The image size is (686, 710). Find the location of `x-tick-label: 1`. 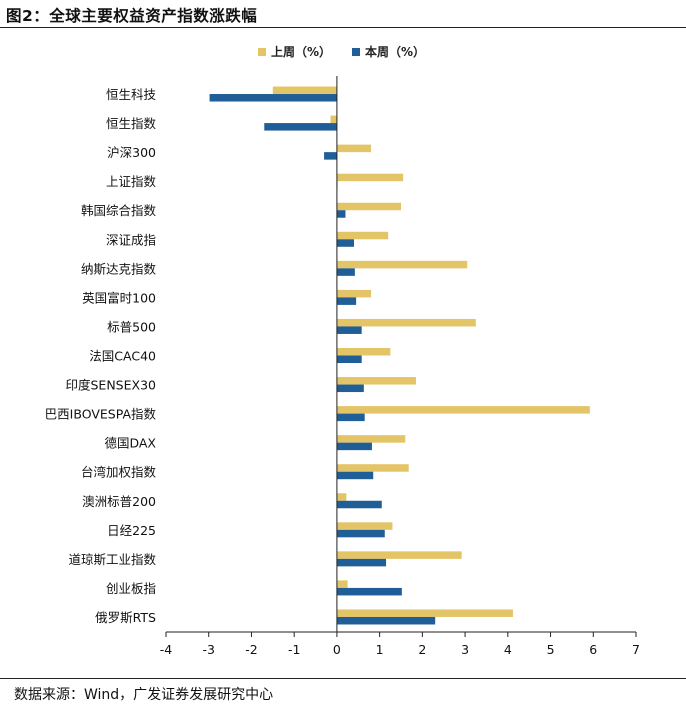

x-tick-label: 1 is located at coordinates (380, 649).